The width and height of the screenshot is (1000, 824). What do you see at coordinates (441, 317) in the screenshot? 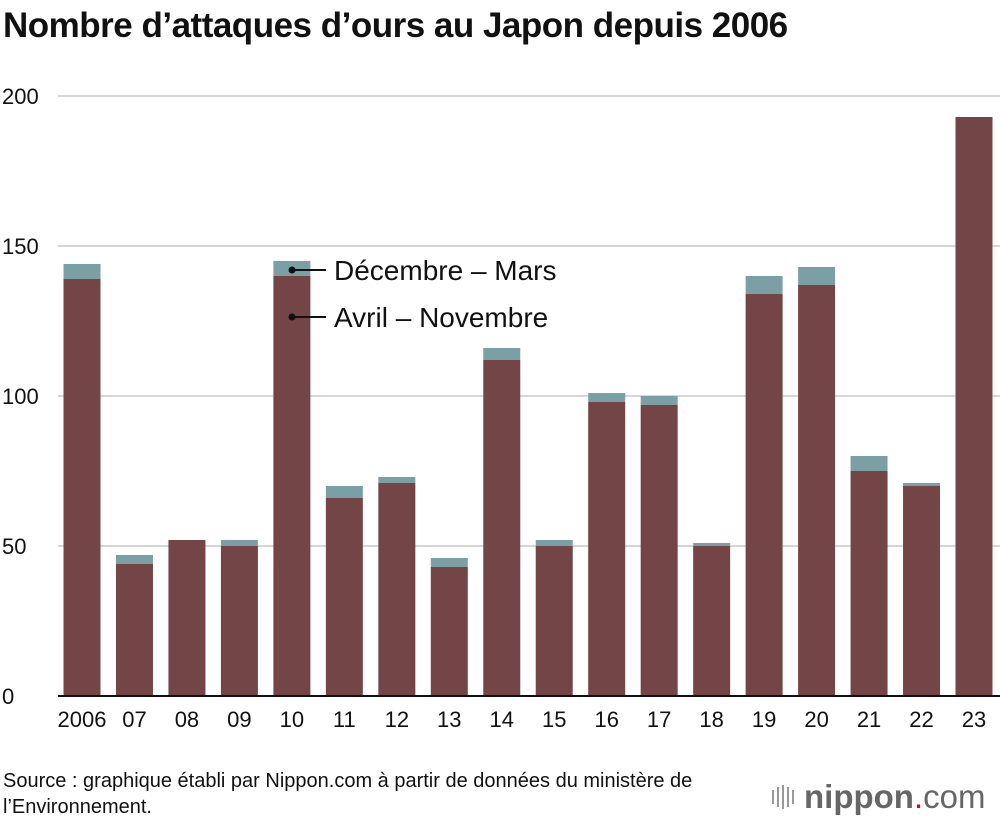
I see `legend-label: Avril – Novembre` at bounding box center [441, 317].